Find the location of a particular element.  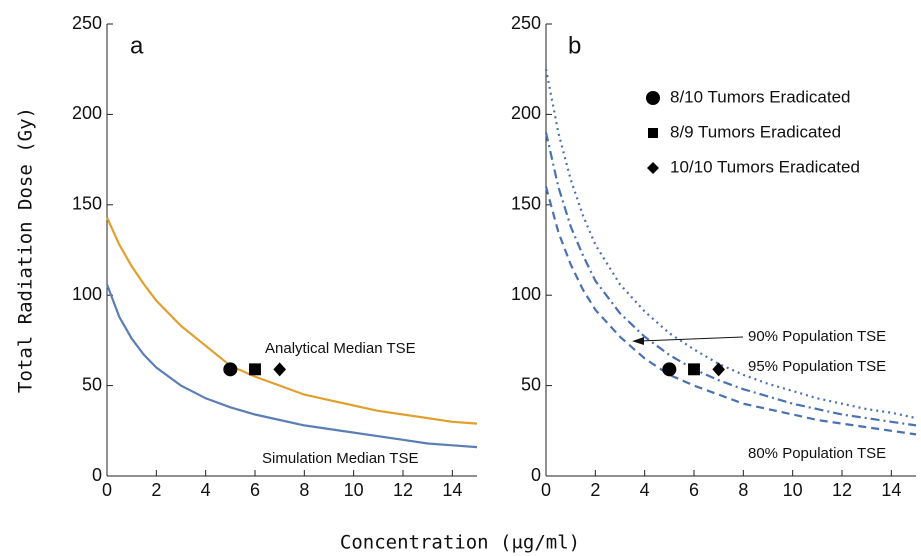

x-axis-label: Concentration (μg/ml) is located at coordinates (460, 543).